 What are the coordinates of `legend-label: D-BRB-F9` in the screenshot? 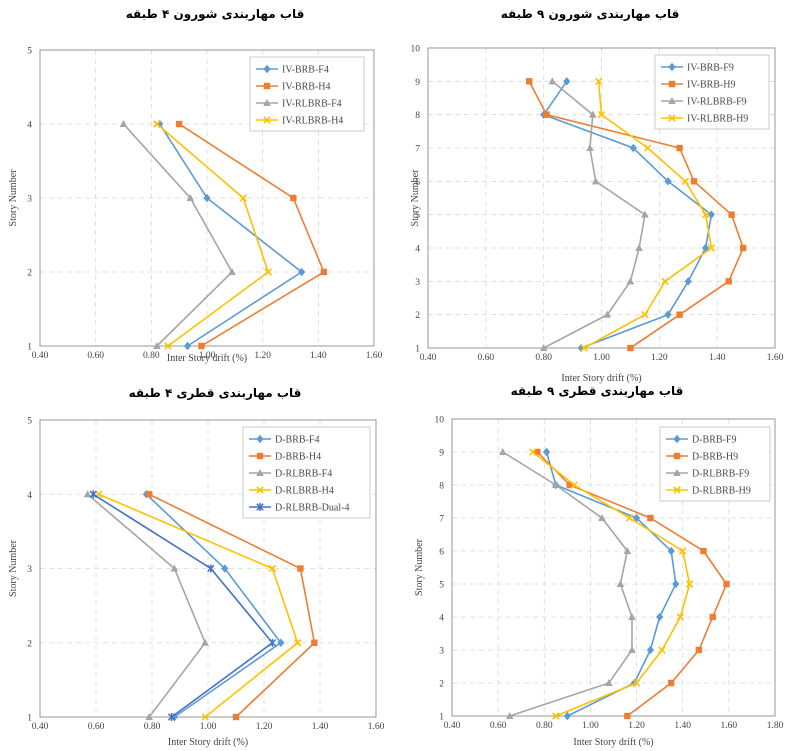 It's located at (714, 440).